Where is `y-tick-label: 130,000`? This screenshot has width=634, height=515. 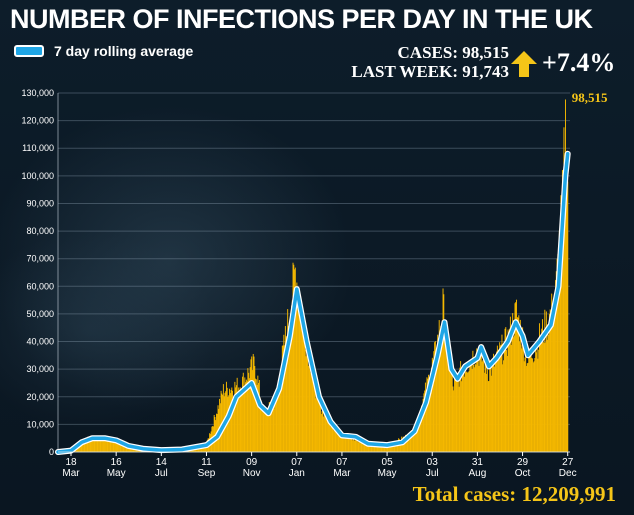 y-tick-label: 130,000 is located at coordinates (37, 93).